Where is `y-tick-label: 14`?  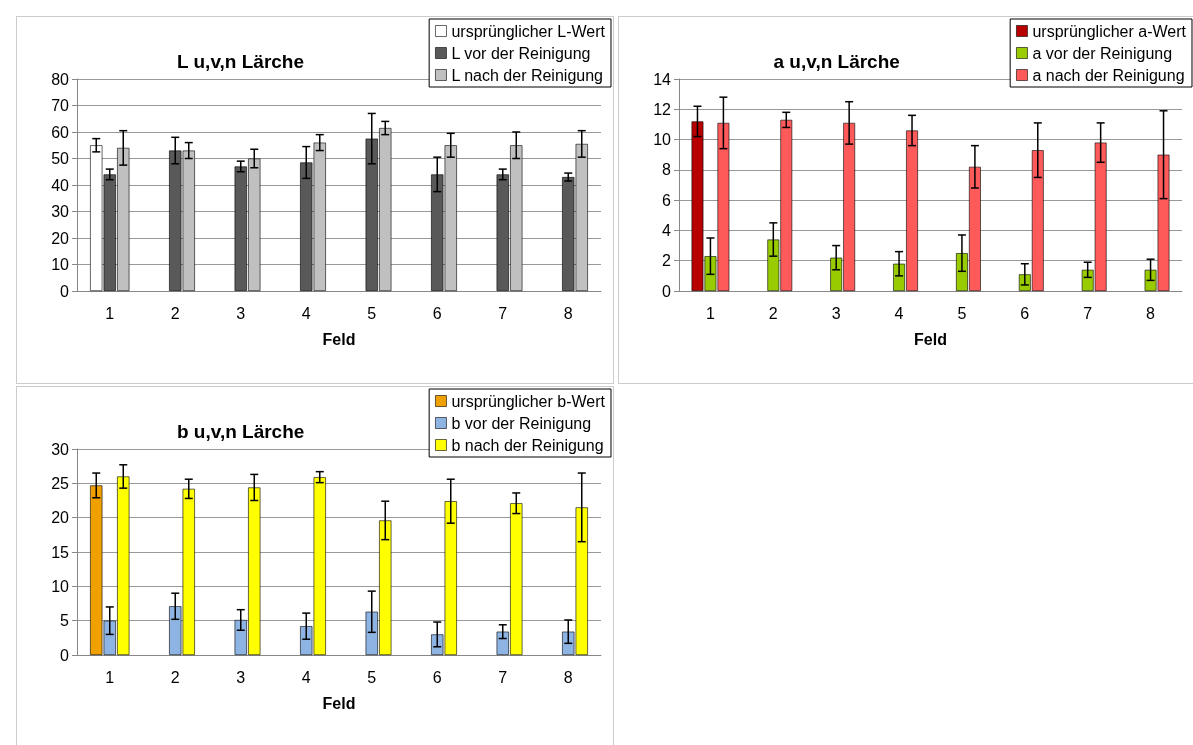
y-tick-label: 14 is located at coordinates (662, 79).